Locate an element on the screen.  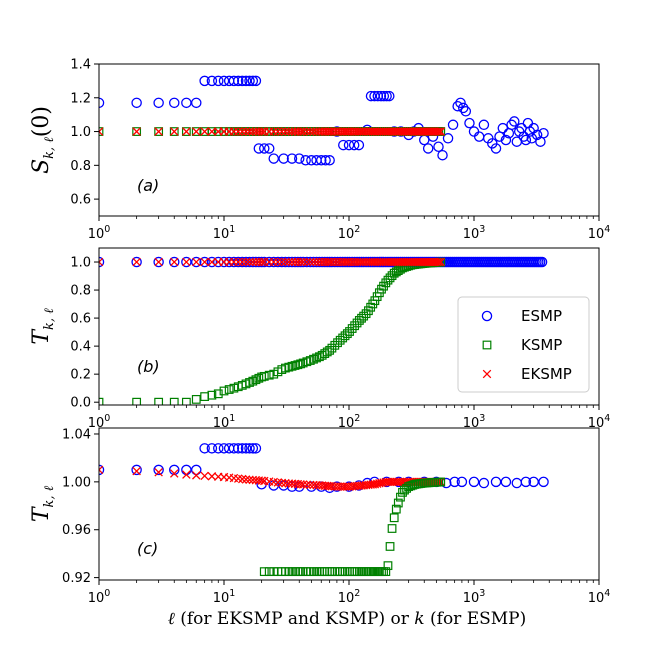
y-tick-label: 0.96 is located at coordinates (76, 530).